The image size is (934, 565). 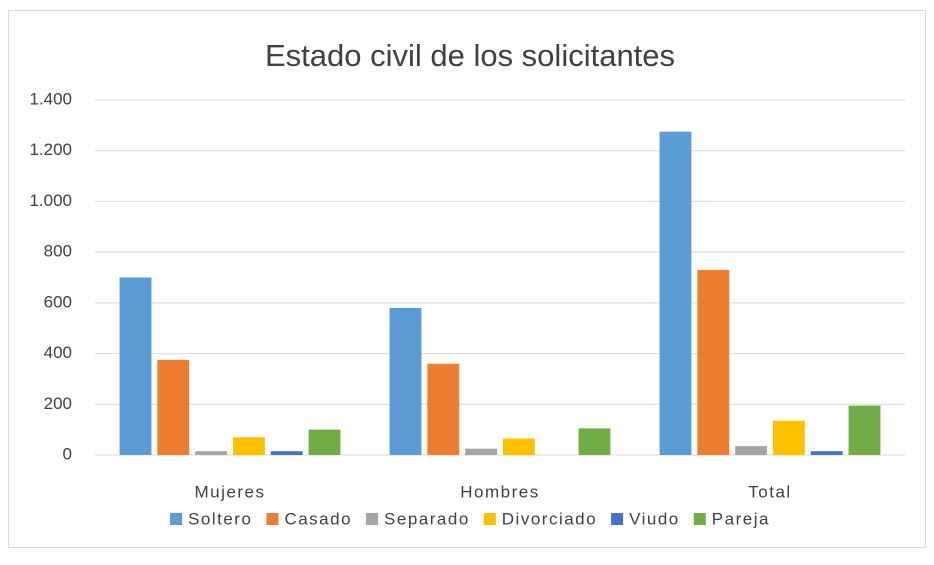 I want to click on x-tick-label: Mujeres, so click(x=230, y=491).